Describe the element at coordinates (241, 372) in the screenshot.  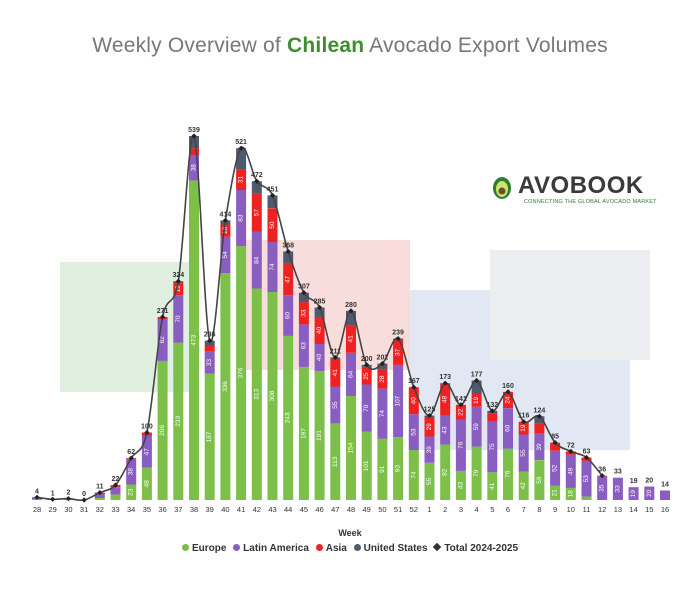
I see `segment-label-europe-week-41: 376` at that location.